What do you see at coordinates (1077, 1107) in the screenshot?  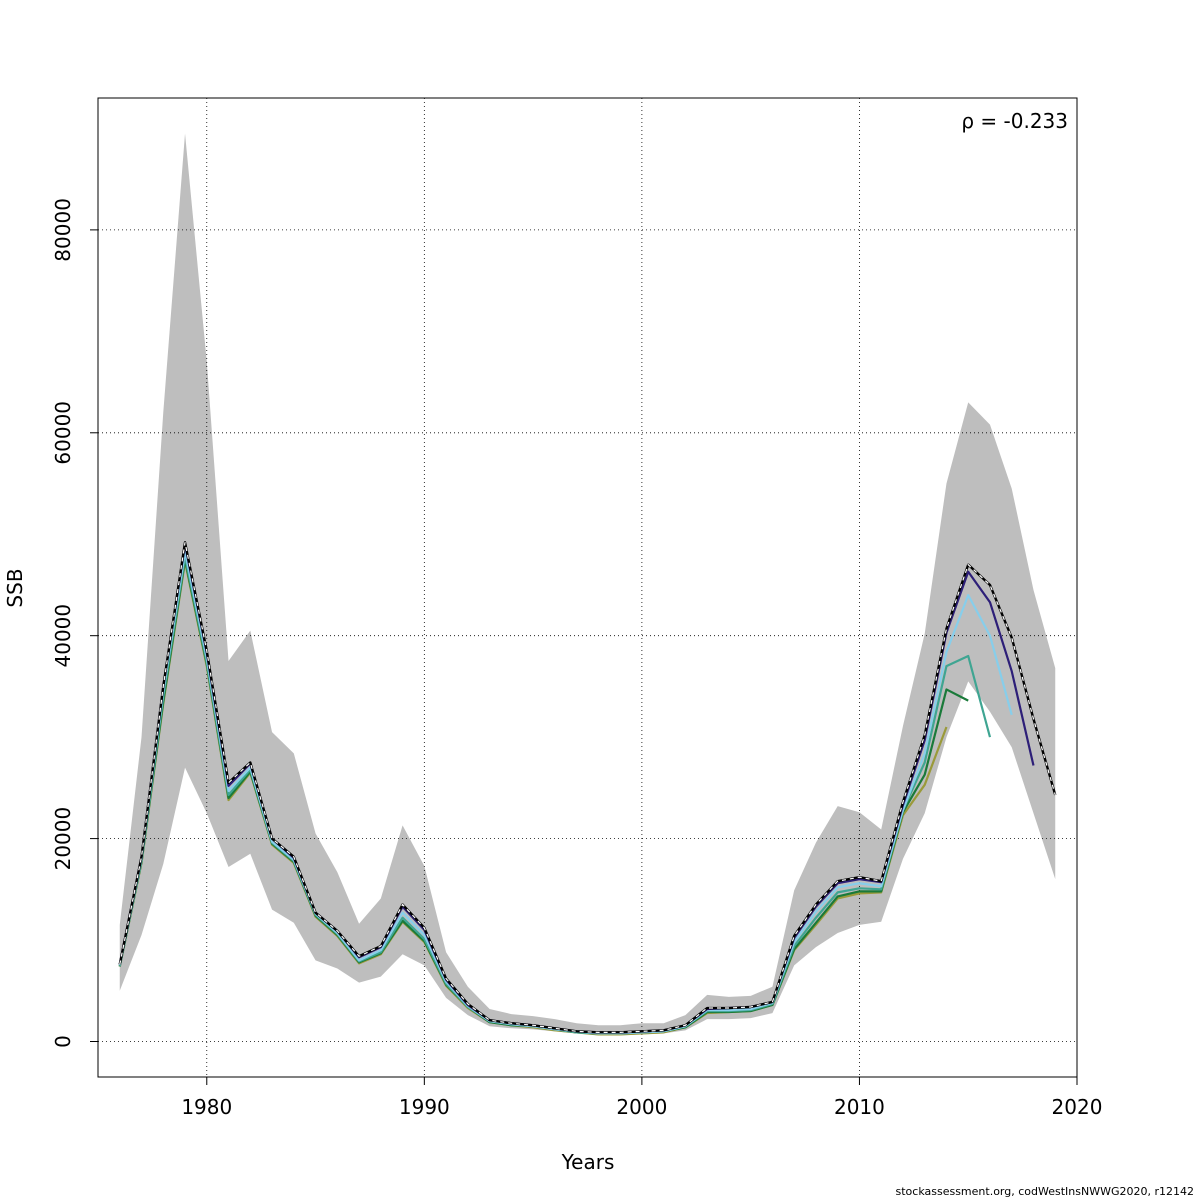 I see `x-tick-label-2020: 2020` at bounding box center [1077, 1107].